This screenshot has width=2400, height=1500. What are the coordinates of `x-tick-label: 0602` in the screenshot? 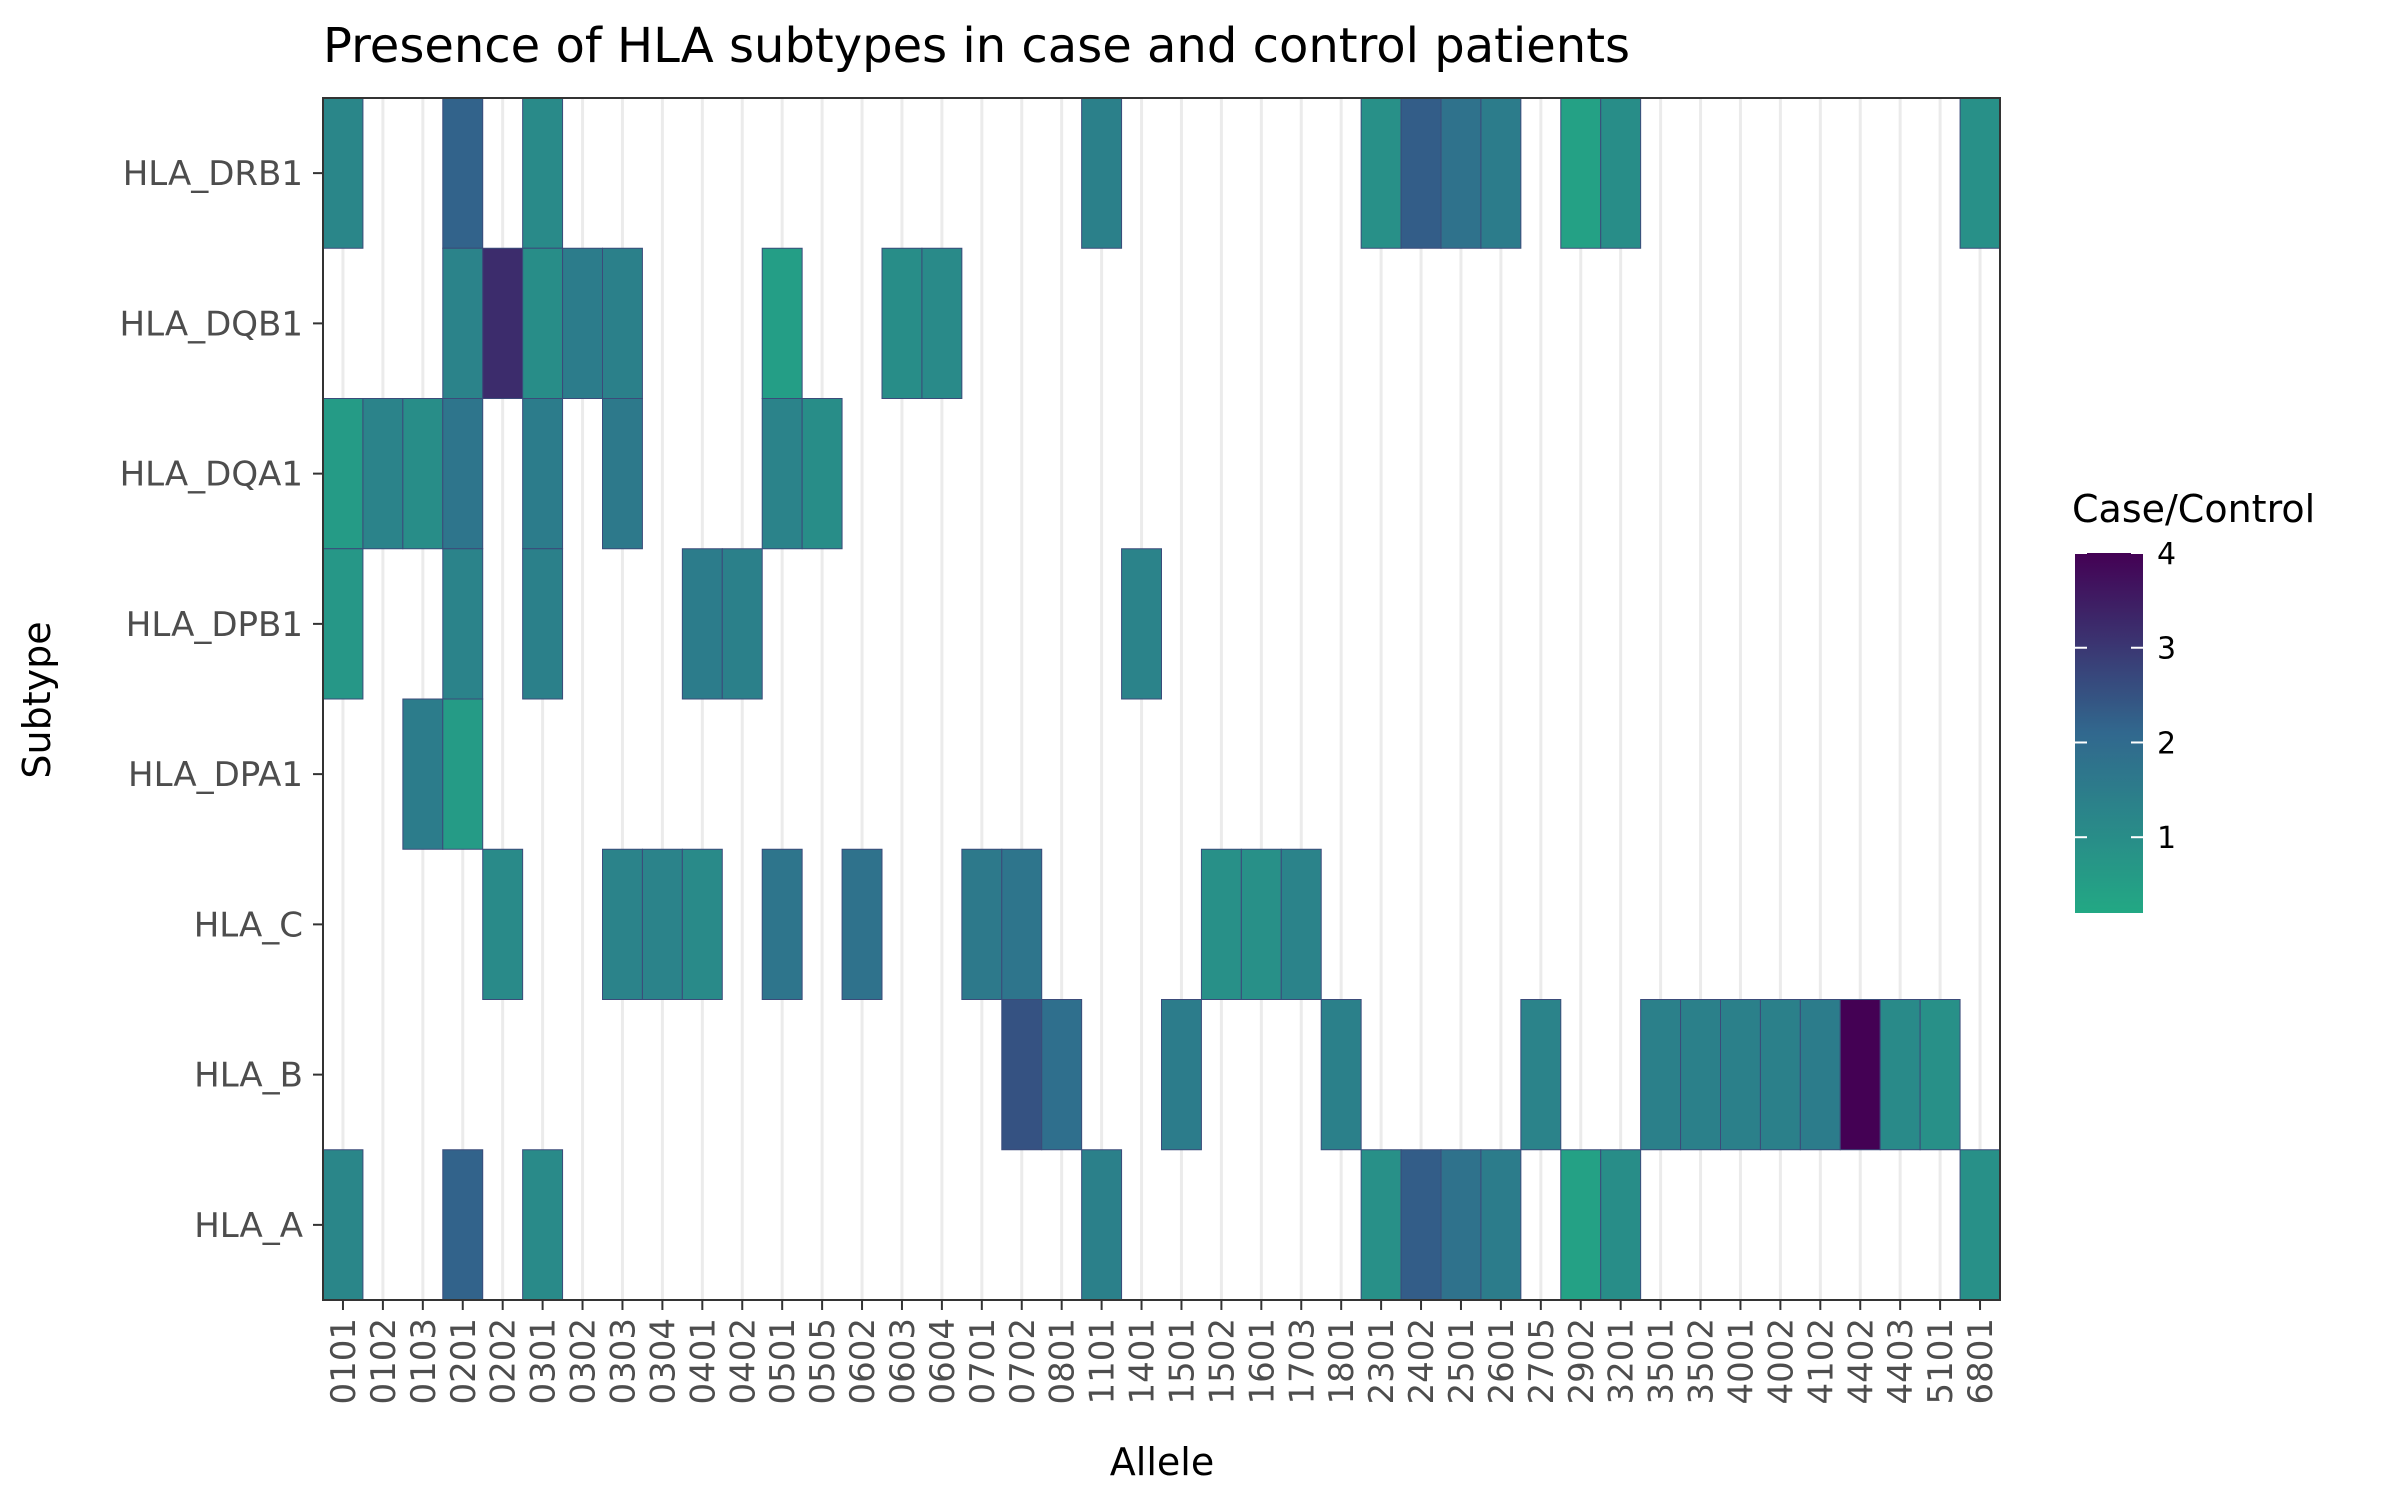 It's located at (863, 1361).